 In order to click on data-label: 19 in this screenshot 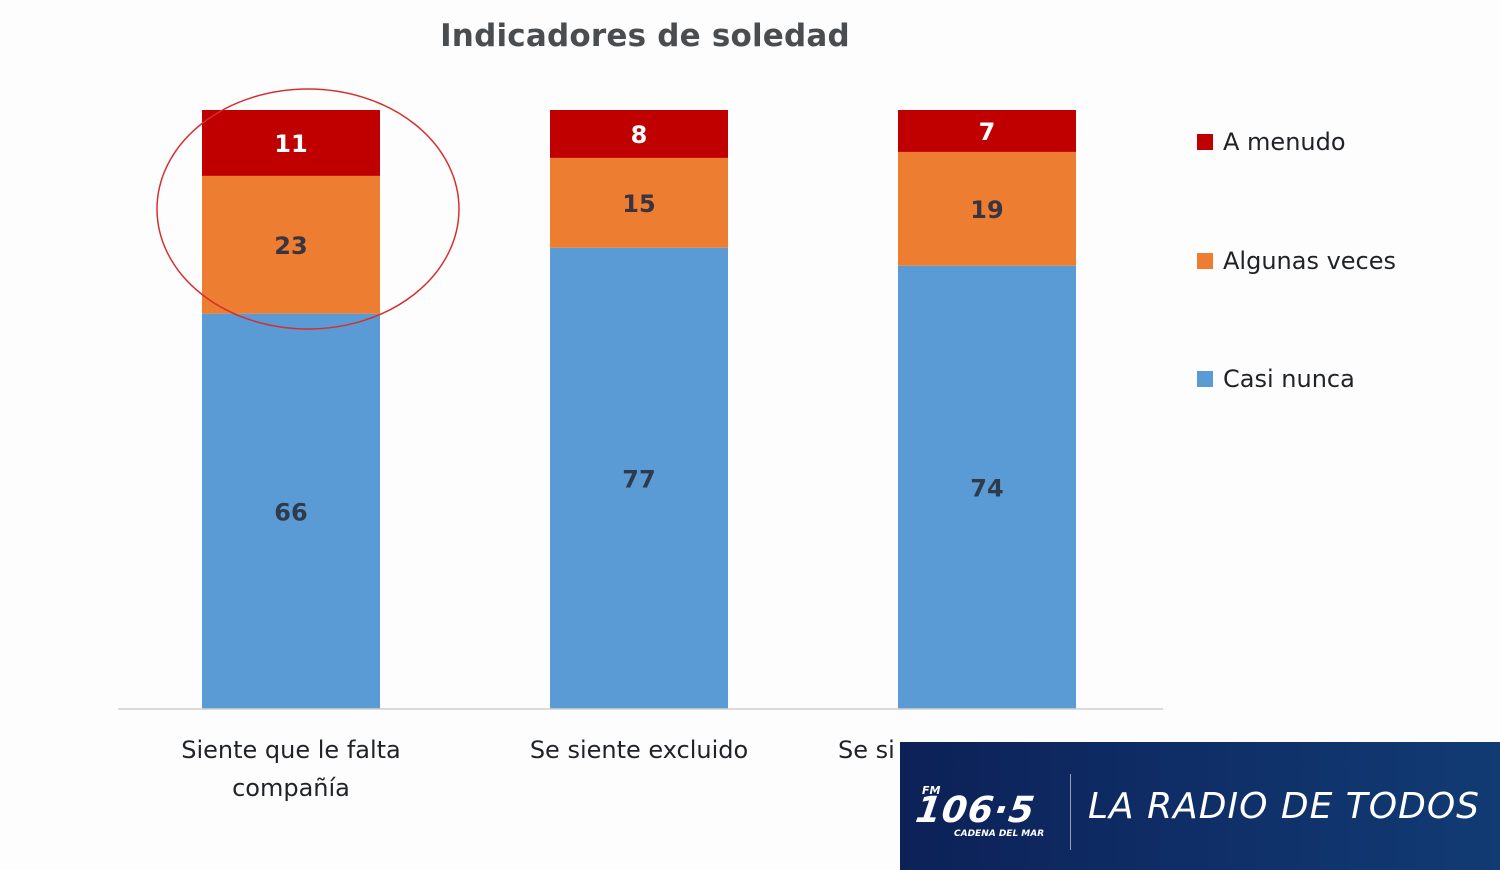, I will do `click(986, 210)`.